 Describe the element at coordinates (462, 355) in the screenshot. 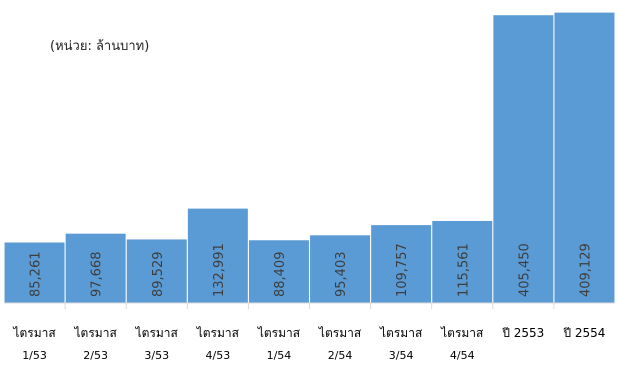

I see `x-tick-label-8-line-2: 4/54` at that location.